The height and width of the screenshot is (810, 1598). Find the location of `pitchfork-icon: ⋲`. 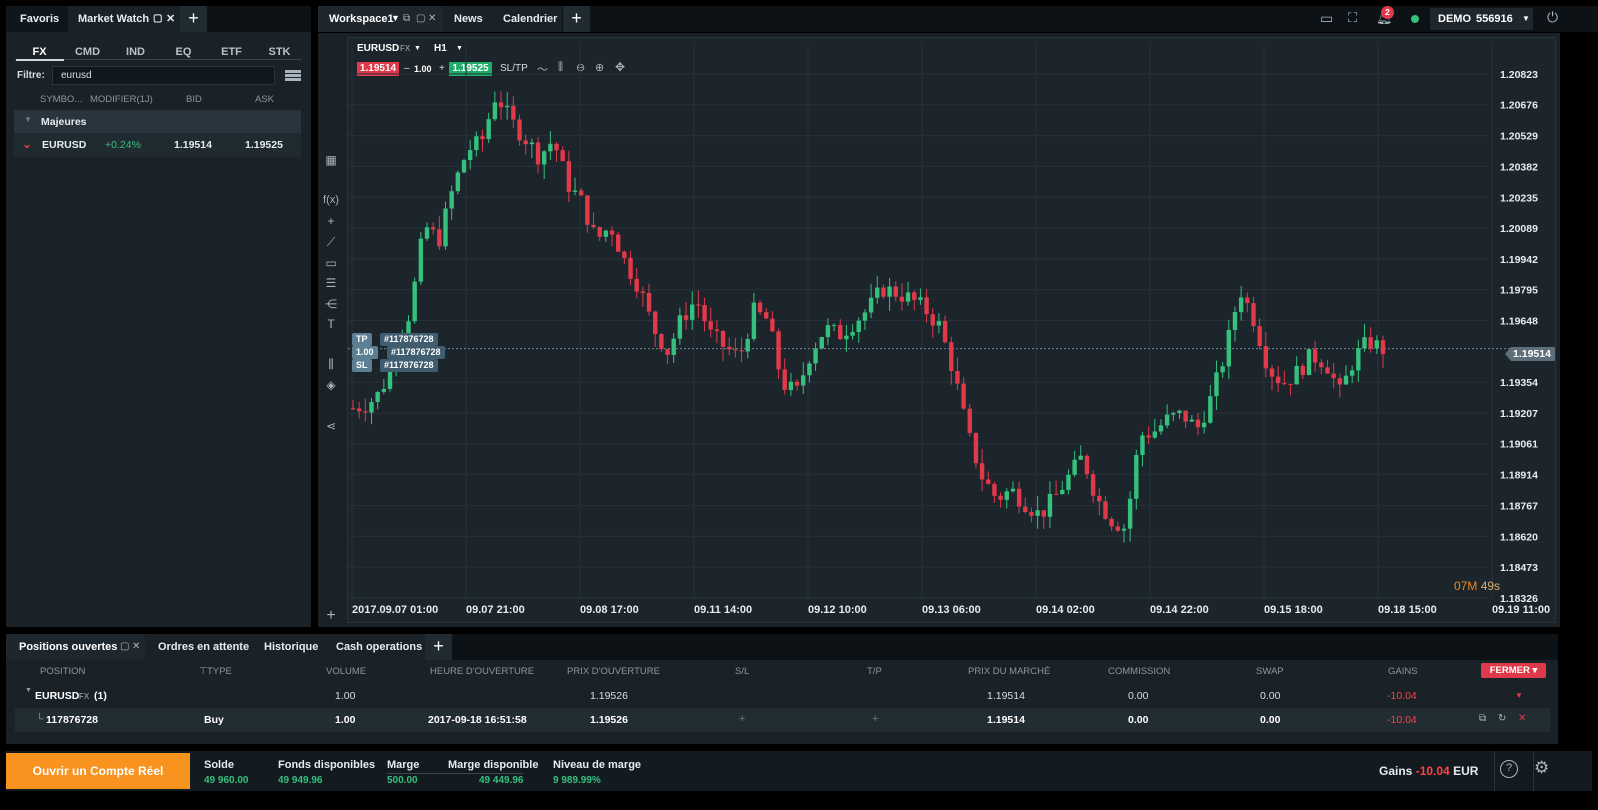

pitchfork-icon: ⋲ is located at coordinates (331, 304).